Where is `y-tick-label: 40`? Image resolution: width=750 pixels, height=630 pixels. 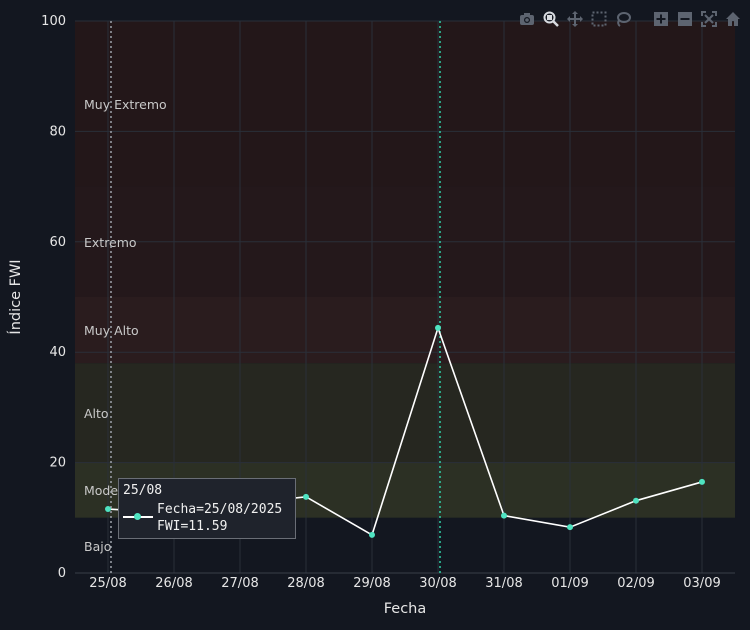
y-tick-label: 40 is located at coordinates (57, 352).